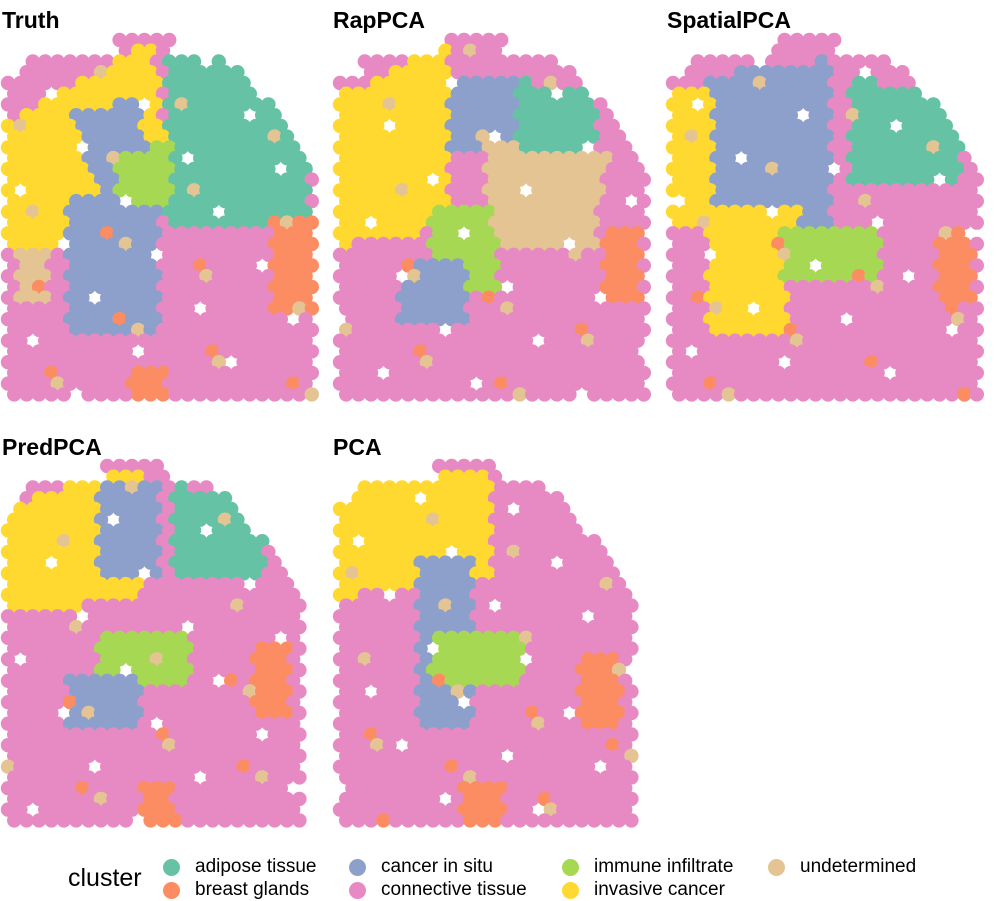 This screenshot has width=1000, height=901. Describe the element at coordinates (52, 447) in the screenshot. I see `panel-title-predpca: PredPCA` at that location.